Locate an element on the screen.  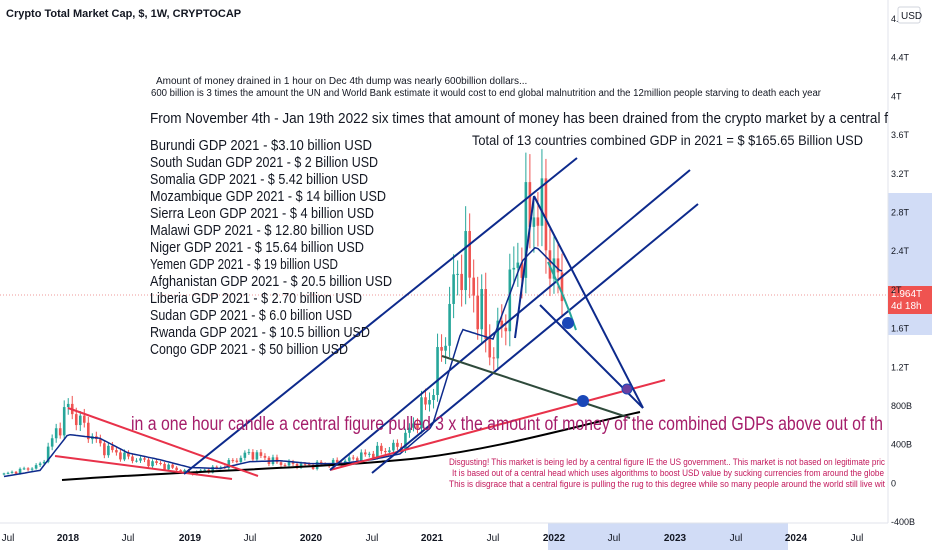
red-trendline-upper is located at coordinates (163, 442).